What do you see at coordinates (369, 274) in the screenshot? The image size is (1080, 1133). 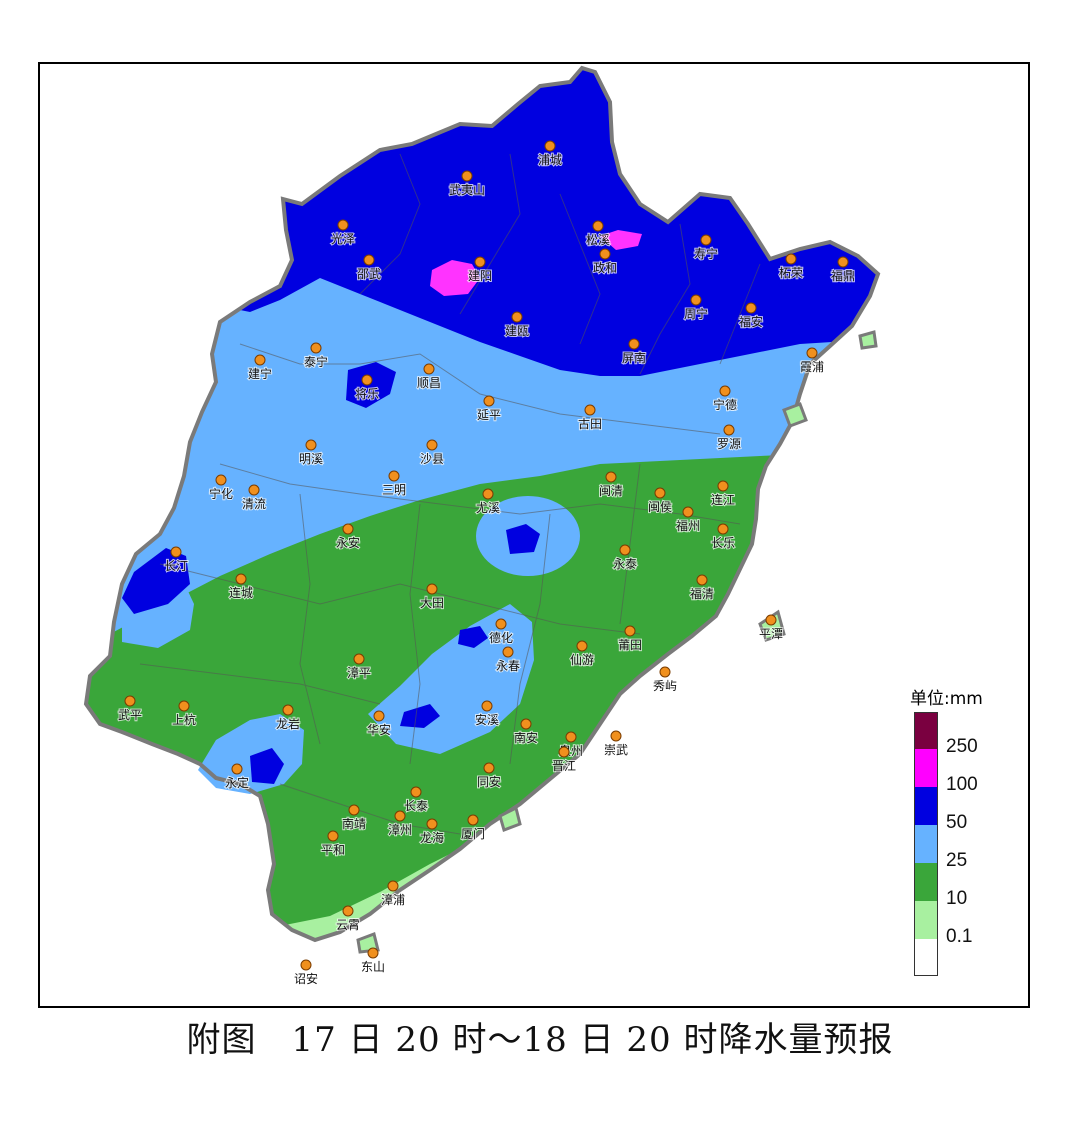 I see `city-label: 邵武` at bounding box center [369, 274].